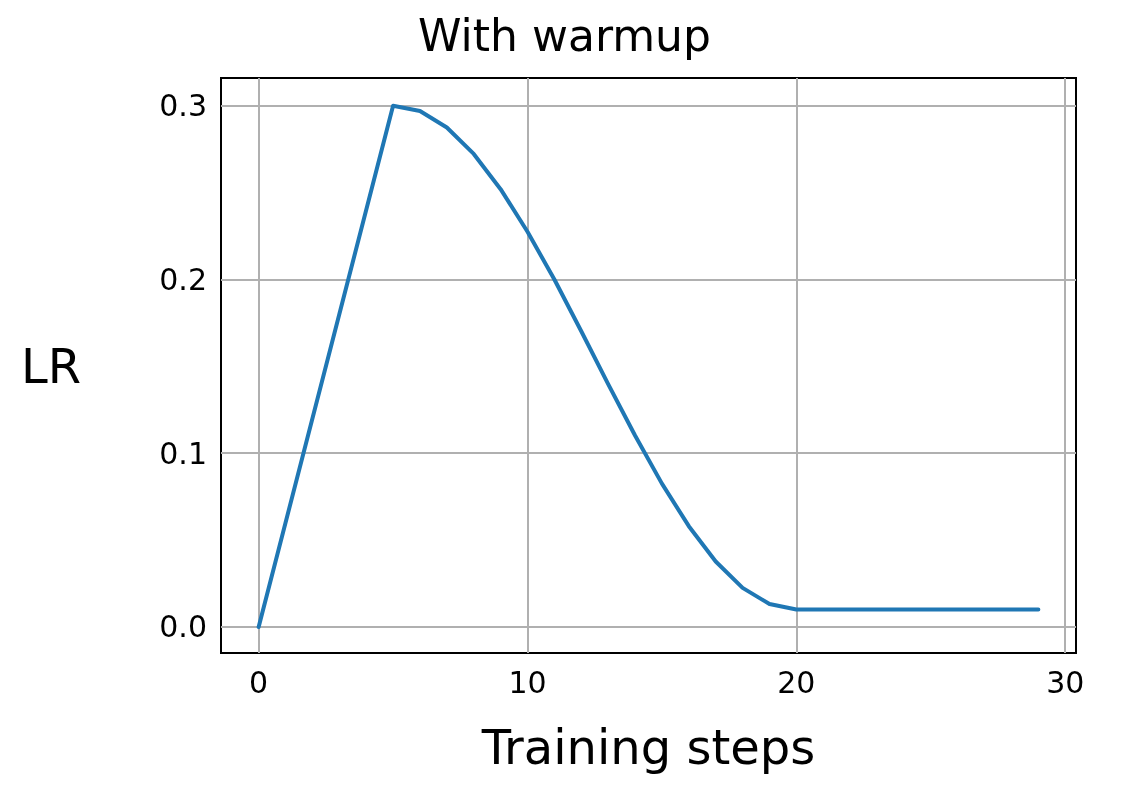 Image resolution: width=1129 pixels, height=811 pixels. What do you see at coordinates (183, 627) in the screenshot?
I see `y-tick-label: 0.0` at bounding box center [183, 627].